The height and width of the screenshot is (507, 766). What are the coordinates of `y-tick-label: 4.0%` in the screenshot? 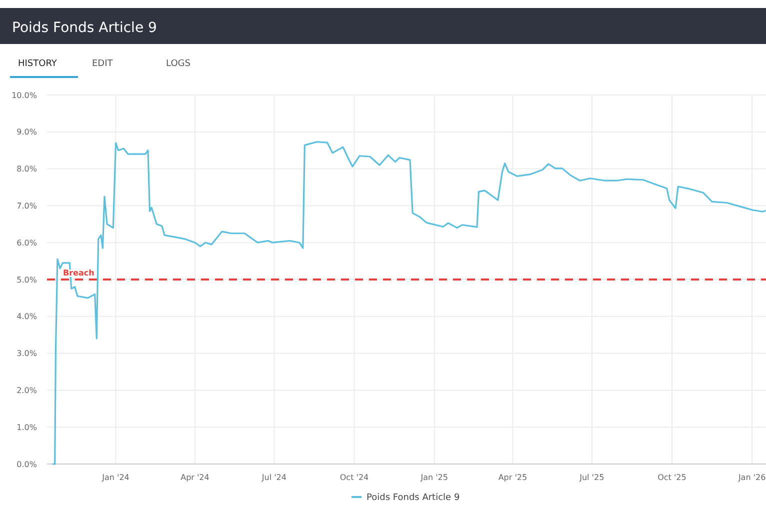 It's located at (27, 317).